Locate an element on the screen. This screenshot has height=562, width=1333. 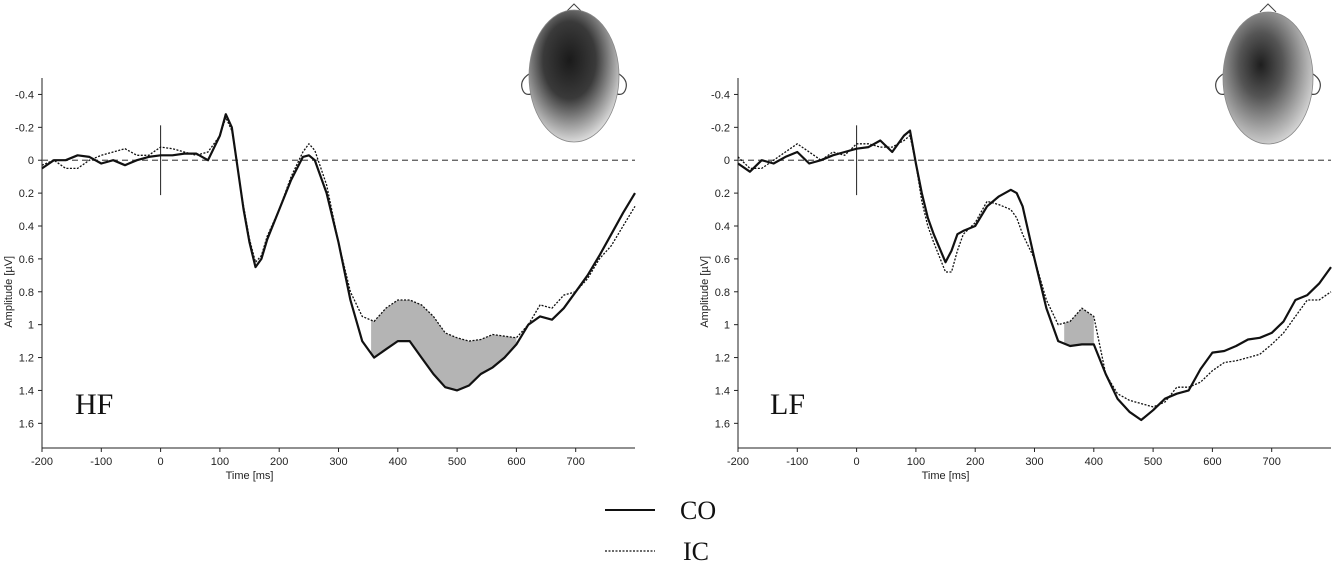
panel-label-lf: LF is located at coordinates (787, 404).